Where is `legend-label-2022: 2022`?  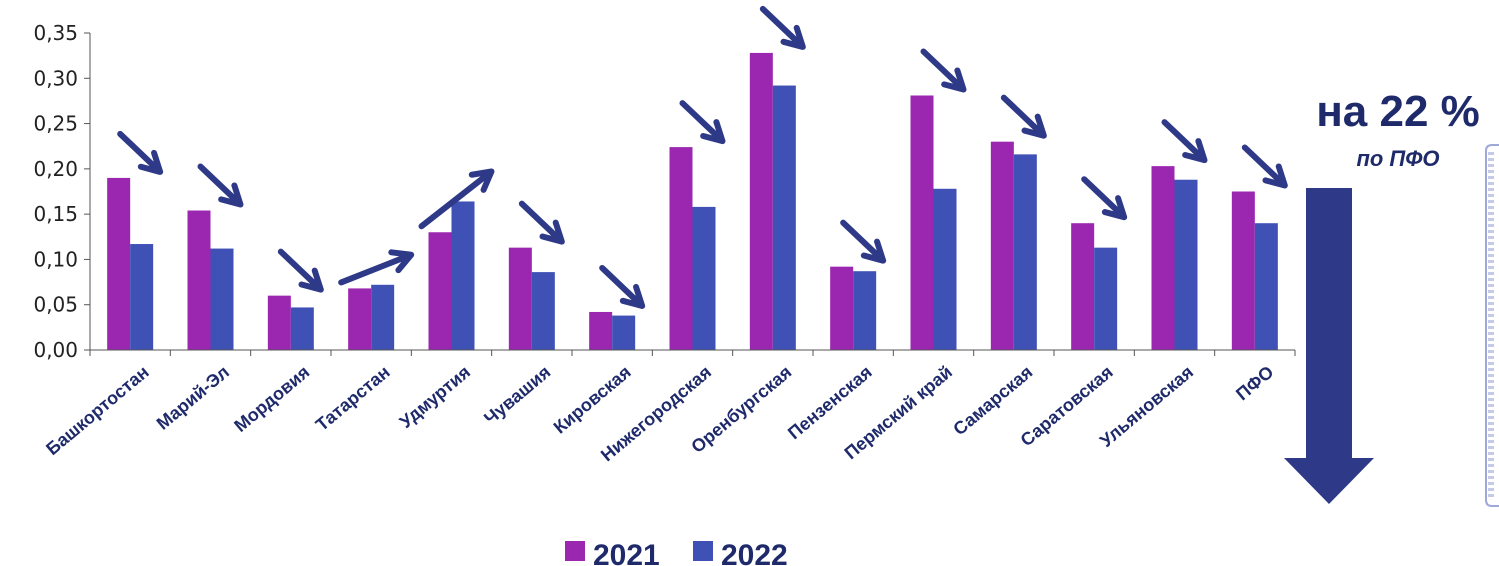 legend-label-2022: 2022 is located at coordinates (754, 552).